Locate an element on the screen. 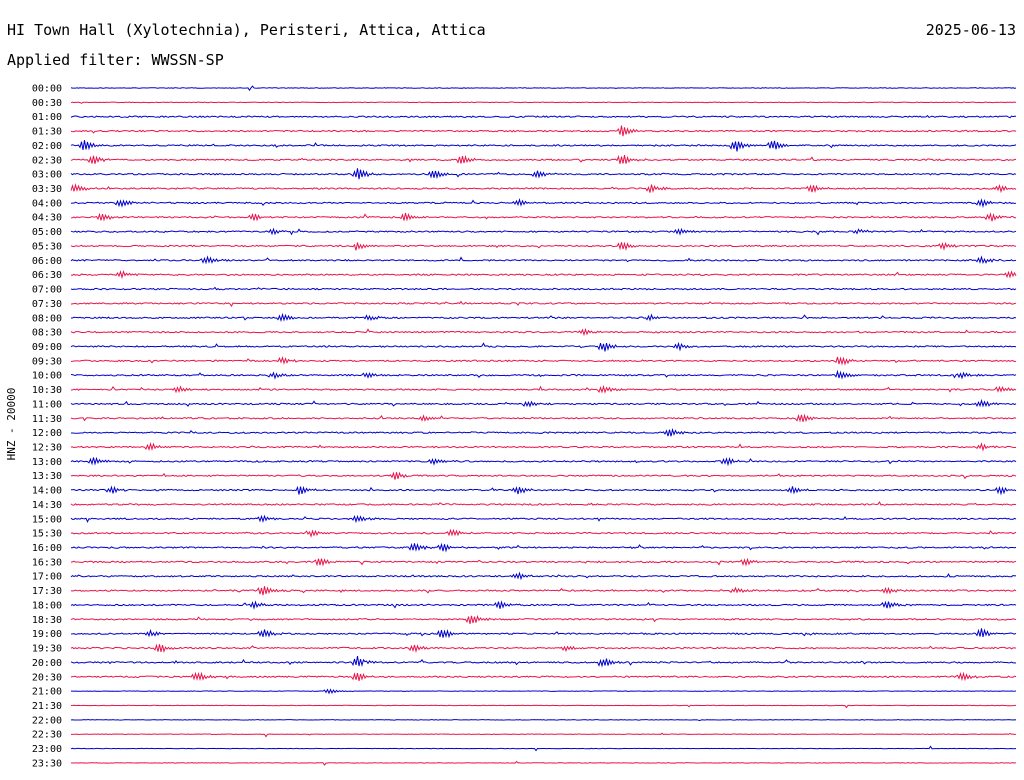 Image resolution: width=1024 pixels, height=780 pixels. y-tick-label: 16:30 is located at coordinates (47, 562).